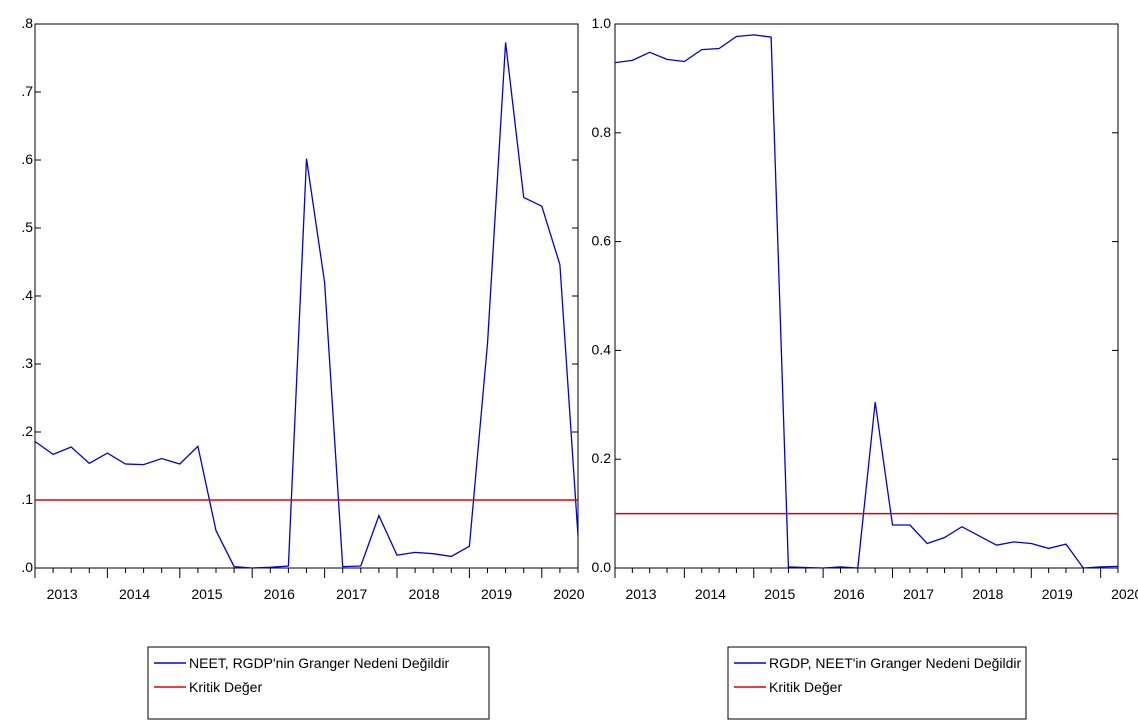 The width and height of the screenshot is (1138, 722). I want to click on y-tick-label: .8, so click(27, 23).